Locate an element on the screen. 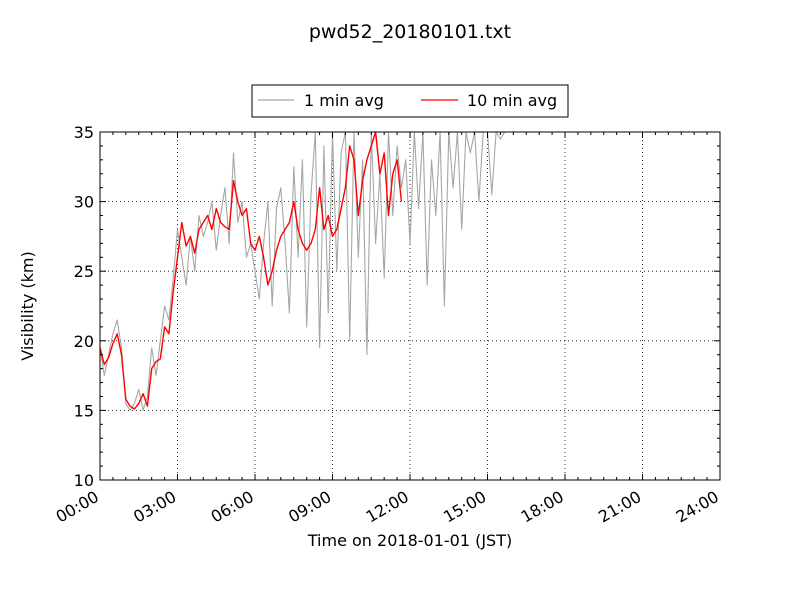 The image size is (800, 600). x-tick-label: 24:00 is located at coordinates (697, 507).